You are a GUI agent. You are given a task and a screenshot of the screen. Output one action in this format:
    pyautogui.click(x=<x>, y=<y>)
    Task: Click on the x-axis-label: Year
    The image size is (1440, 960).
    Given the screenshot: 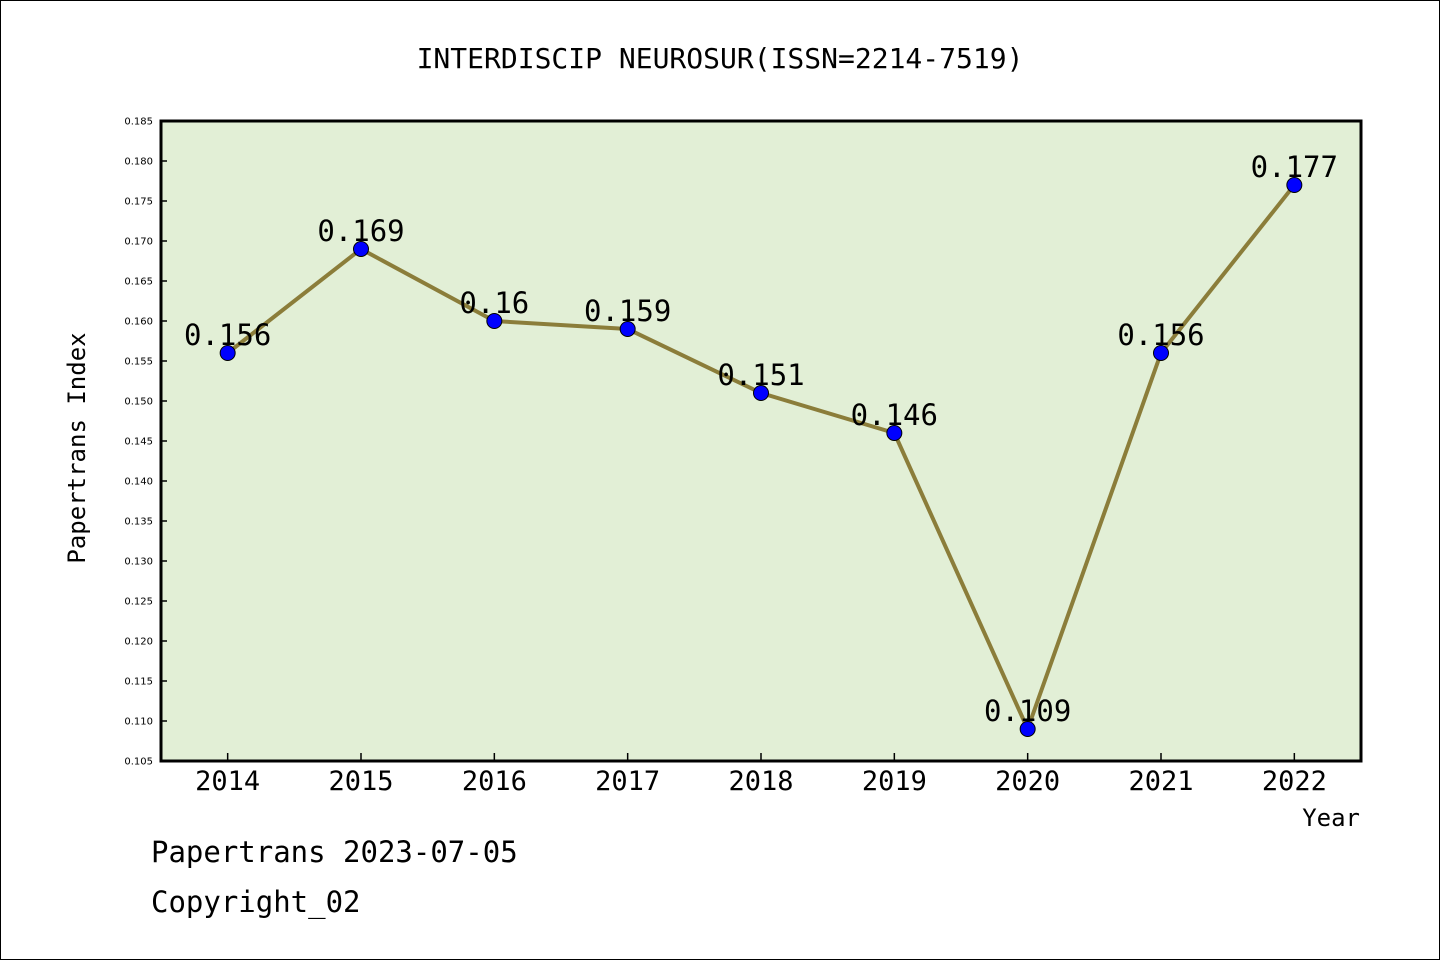 What is the action you would take?
    pyautogui.click(x=1331, y=818)
    